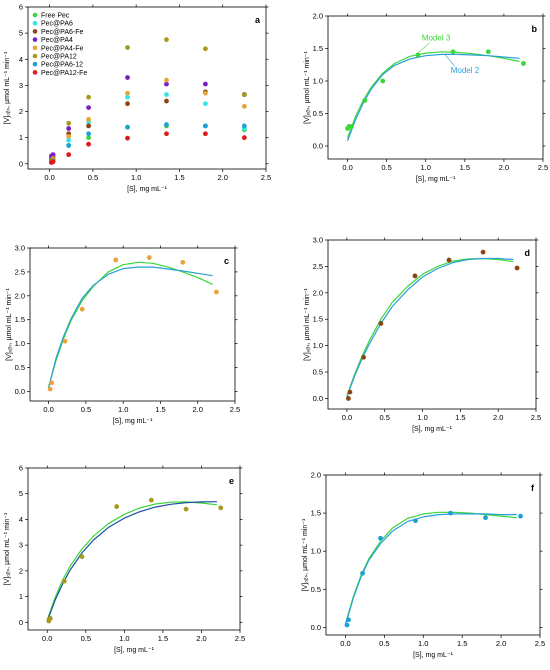 The height and width of the screenshot is (670, 550). I want to click on annotation-model-2: Model 2, so click(465, 70).